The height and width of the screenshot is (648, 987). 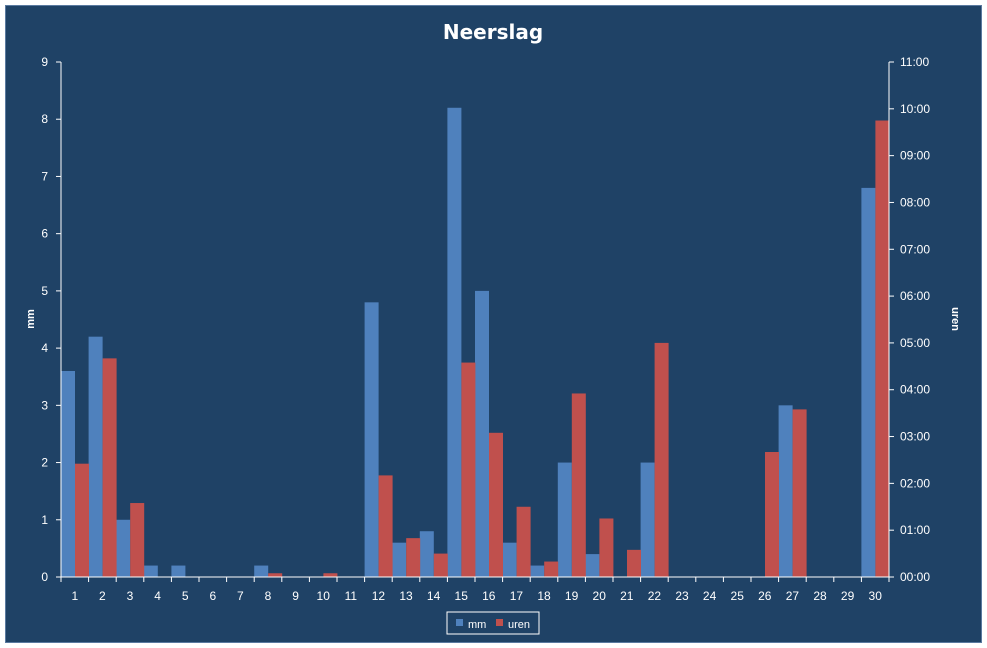 What do you see at coordinates (44, 234) in the screenshot?
I see `y-tick-label: 6` at bounding box center [44, 234].